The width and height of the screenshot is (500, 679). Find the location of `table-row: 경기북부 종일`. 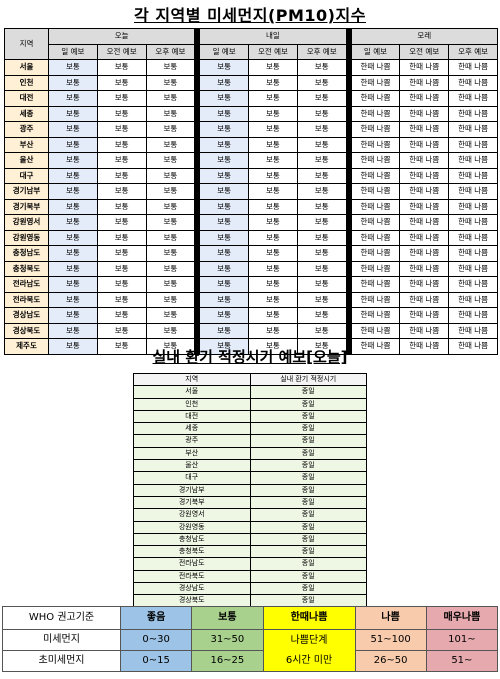

table-row: 경기북부 종일 is located at coordinates (250, 502).